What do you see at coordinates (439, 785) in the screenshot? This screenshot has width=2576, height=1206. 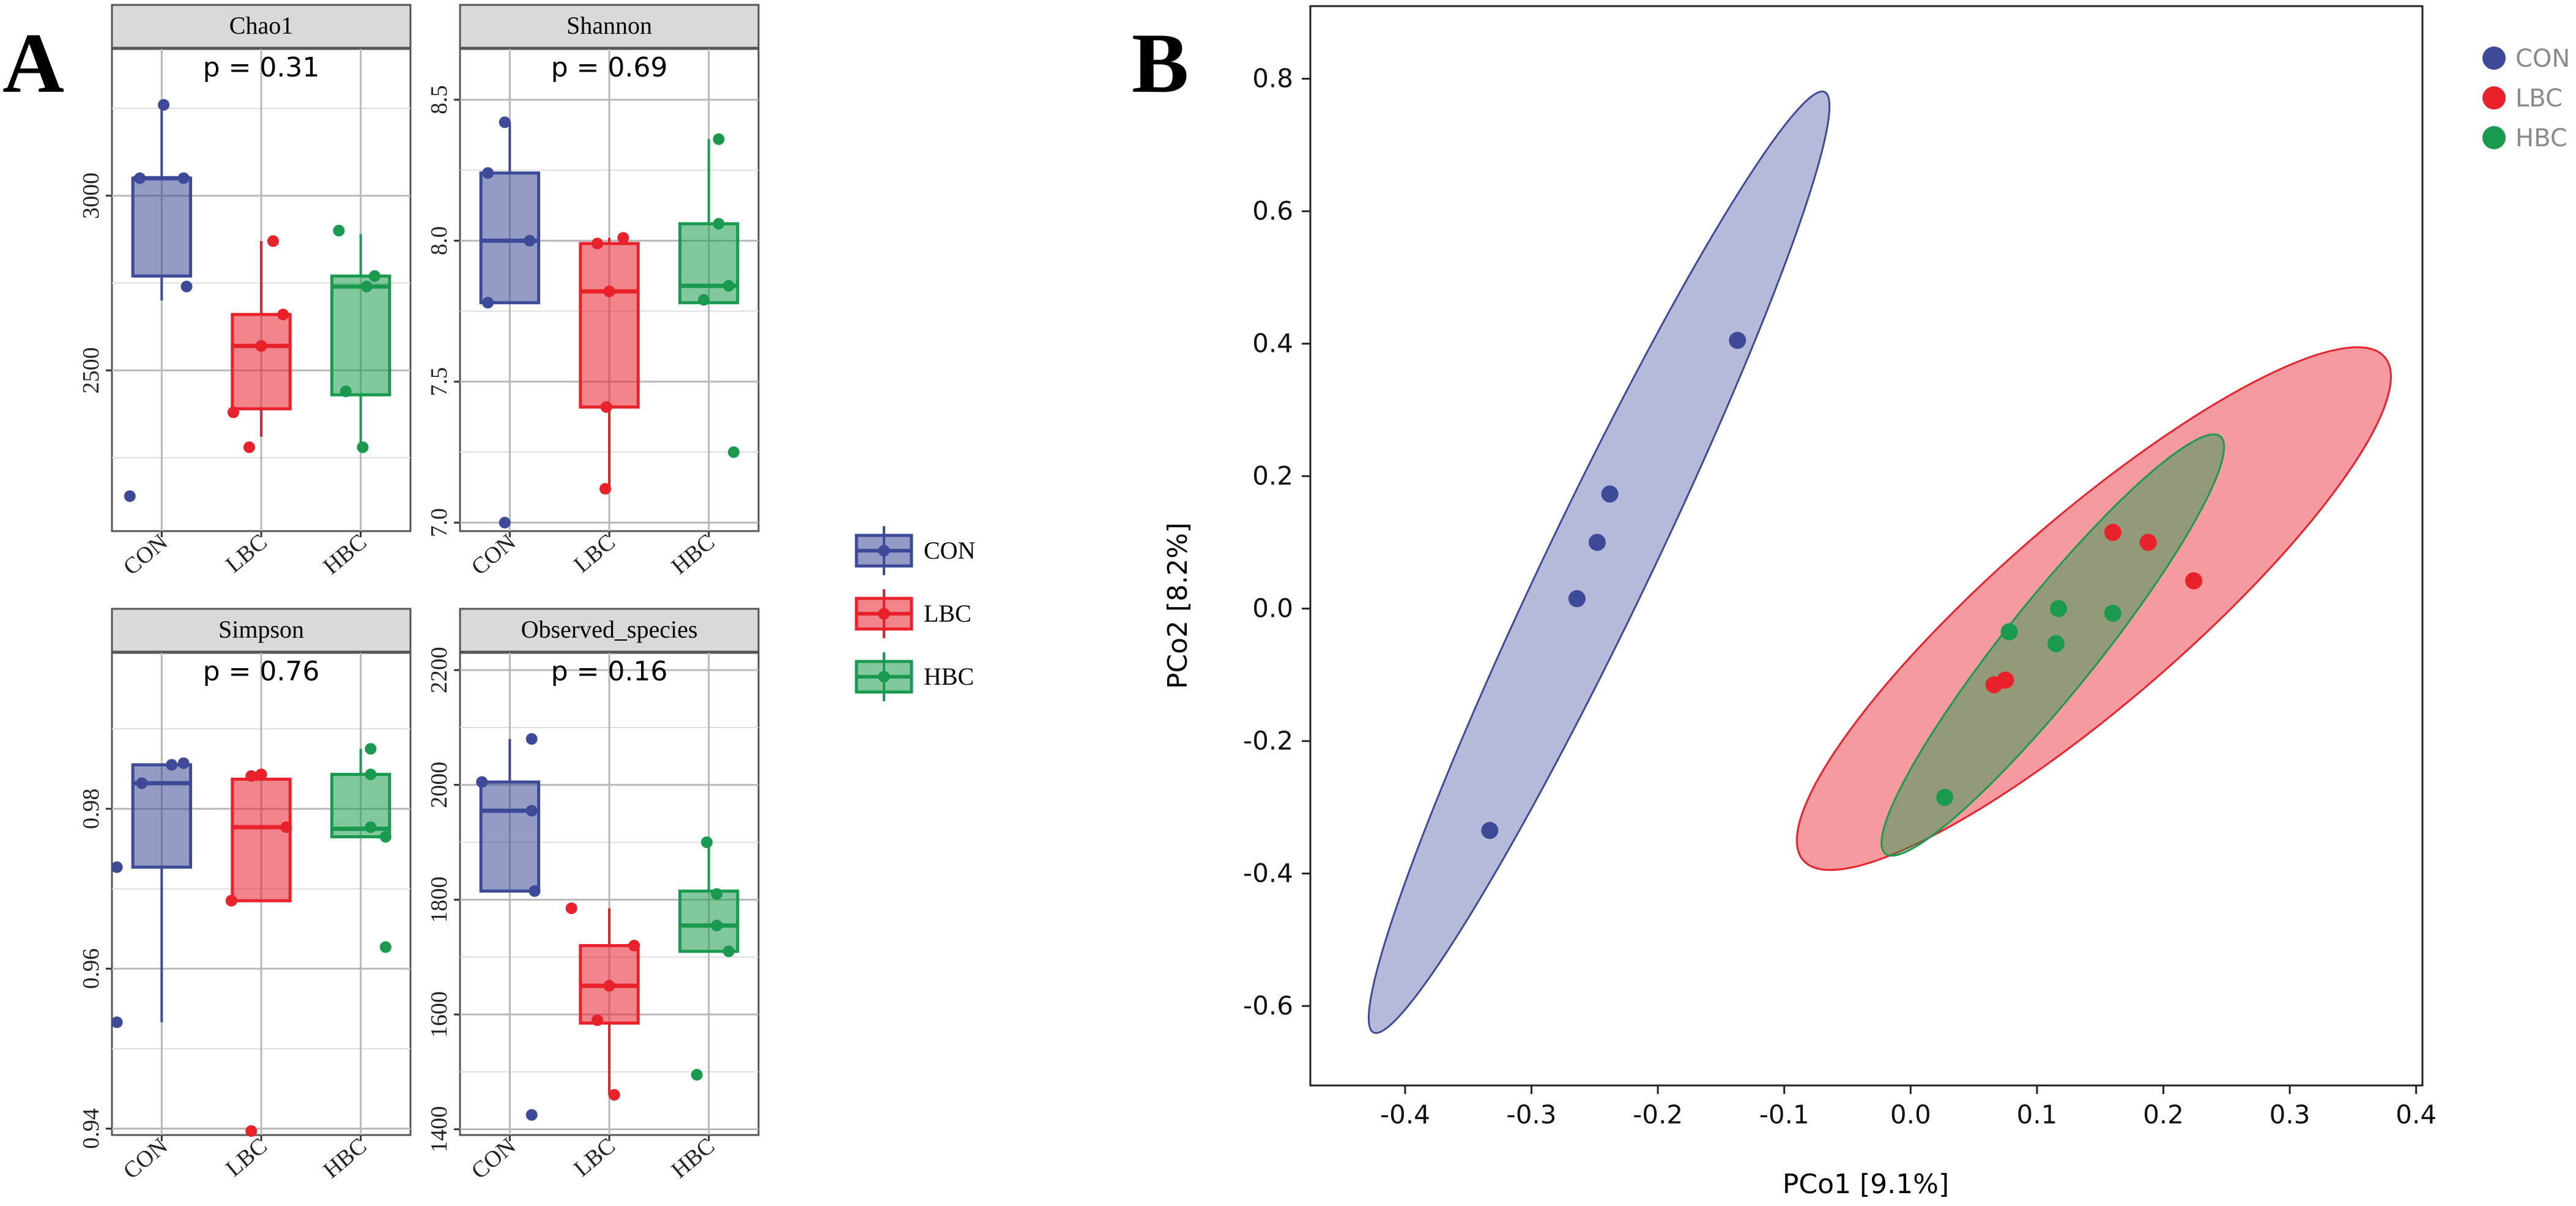 I see `y-tick-label: 2000` at bounding box center [439, 785].